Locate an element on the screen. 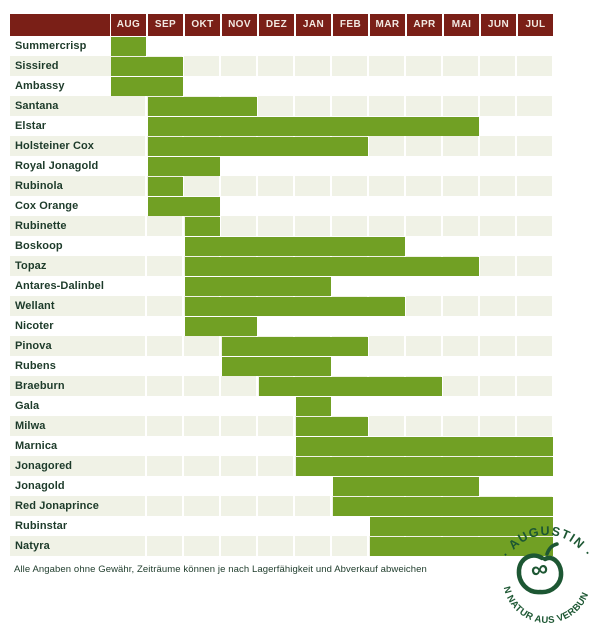 The width and height of the screenshot is (600, 630). table-row: Nicoter is located at coordinates (282, 326).